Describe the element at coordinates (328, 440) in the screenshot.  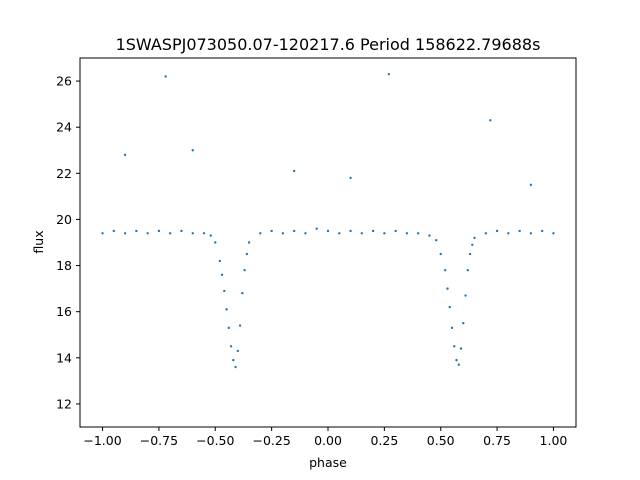
I see `x-tick-label: 0.00` at that location.